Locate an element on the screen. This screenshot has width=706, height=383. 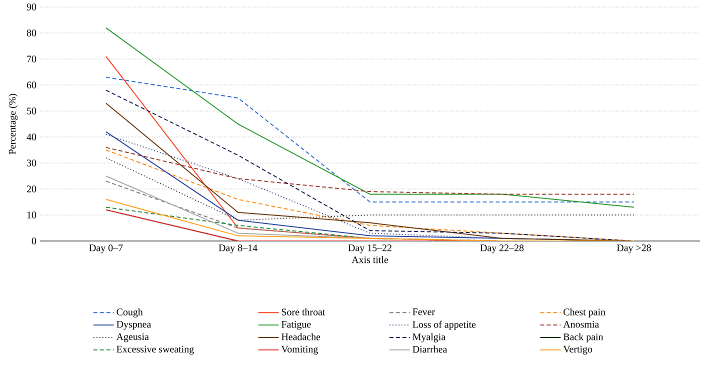
x-tick-label: Day 0–7 is located at coordinates (106, 249).